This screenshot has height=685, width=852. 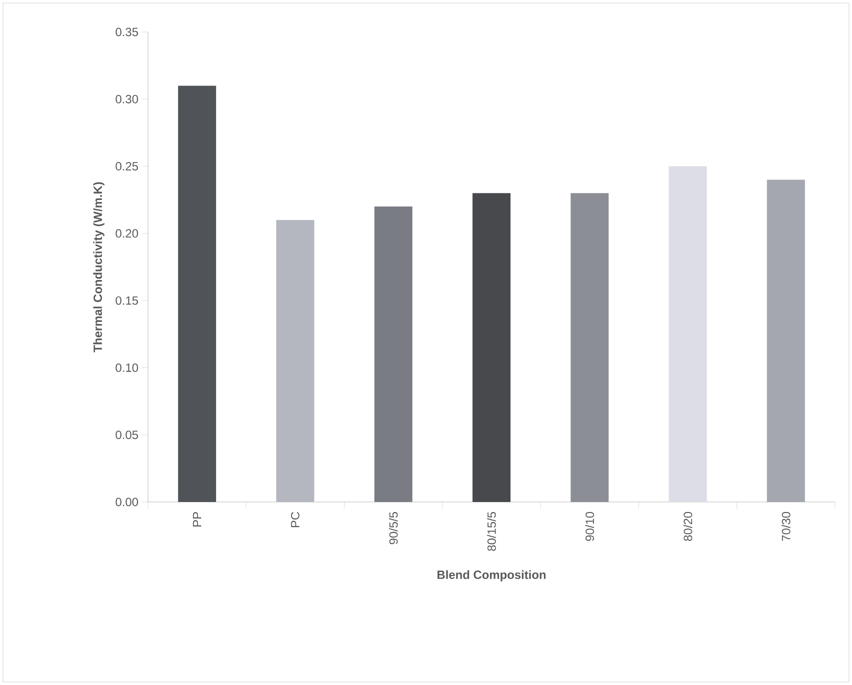 I want to click on y-tick-label: 0.20, so click(x=127, y=233).